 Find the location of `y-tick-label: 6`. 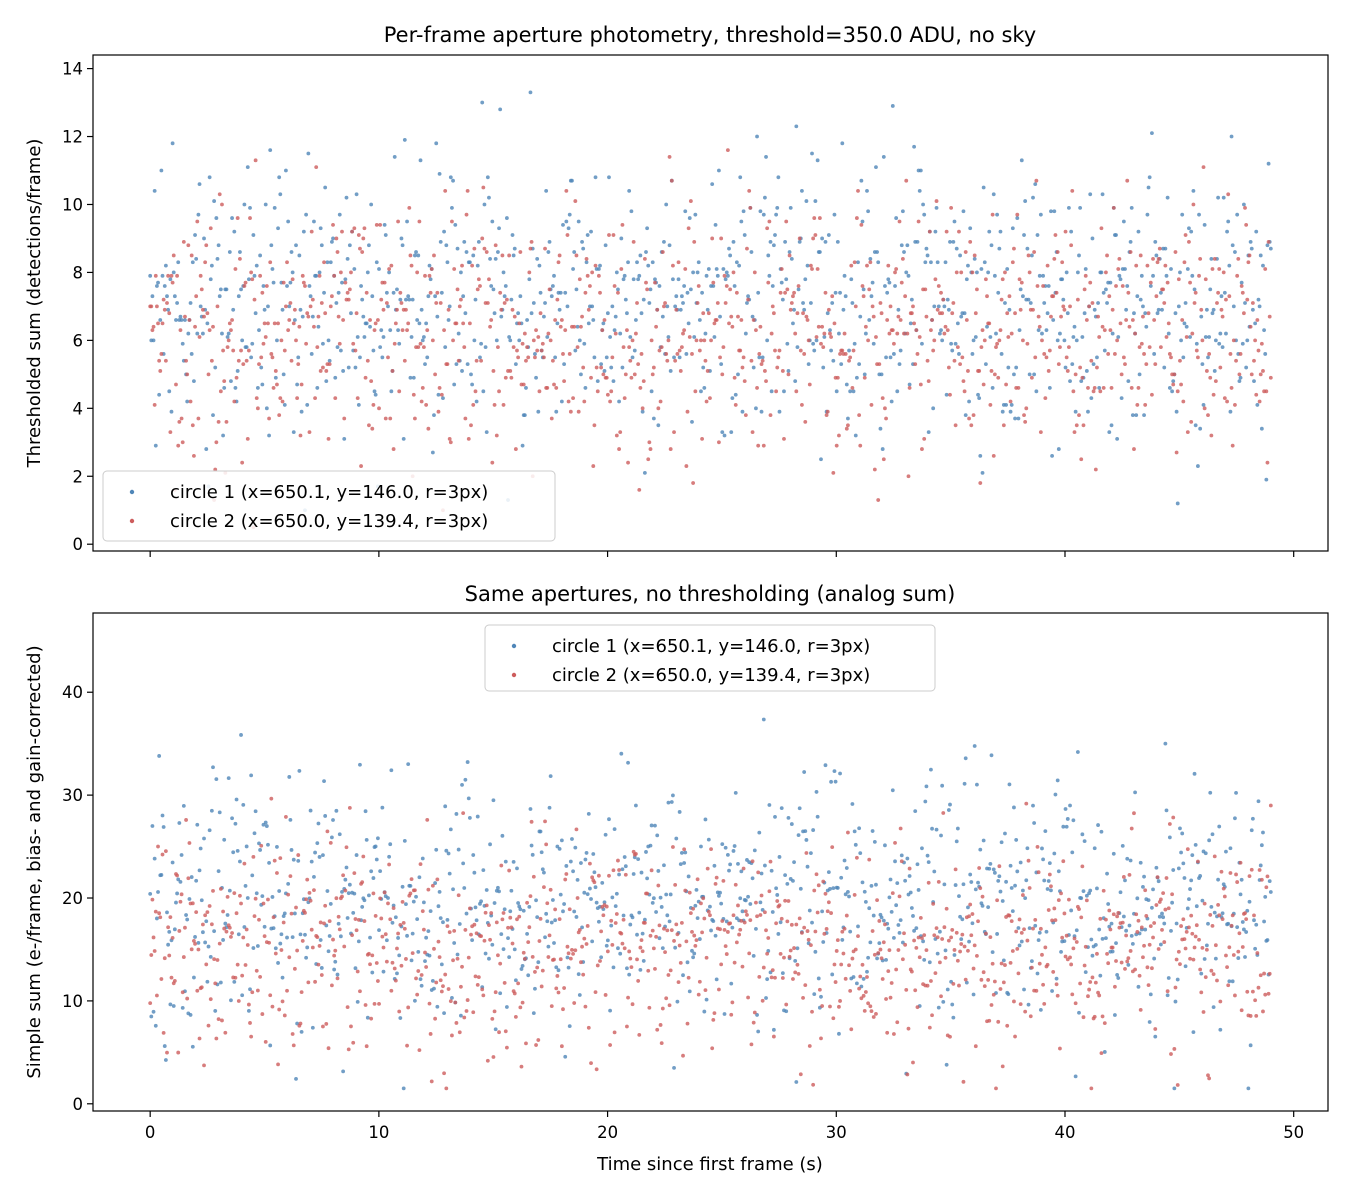

y-tick-label: 6 is located at coordinates (78, 340).